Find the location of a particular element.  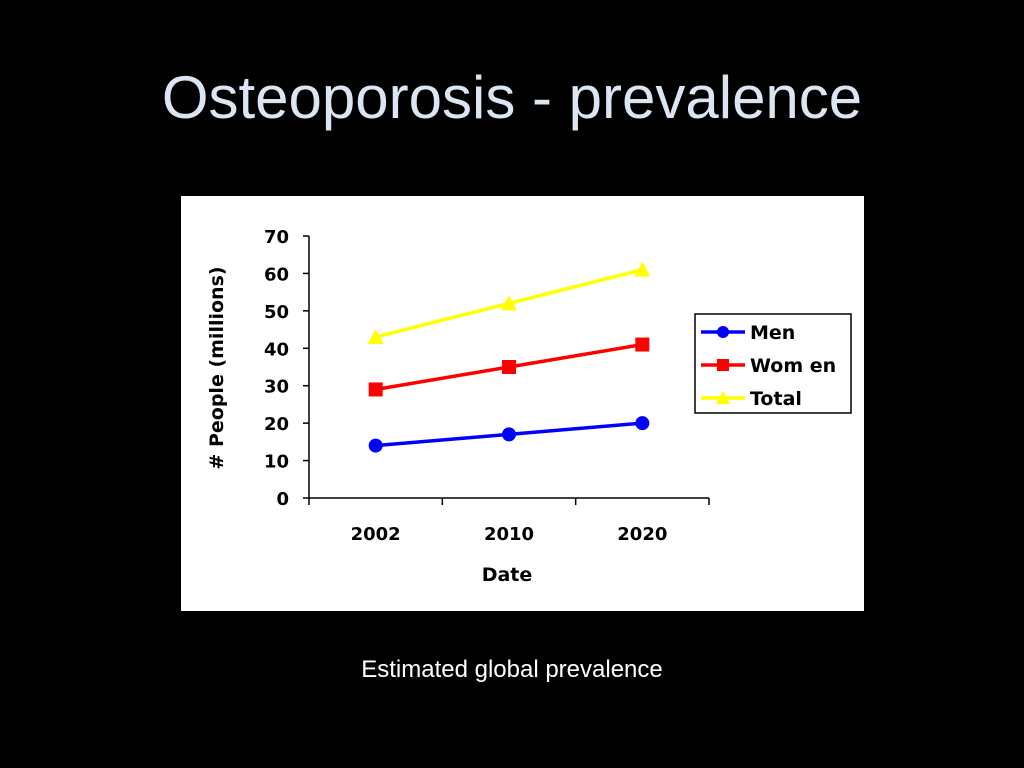

slide-title: Osteoporosis - prevalence is located at coordinates (512, 97).